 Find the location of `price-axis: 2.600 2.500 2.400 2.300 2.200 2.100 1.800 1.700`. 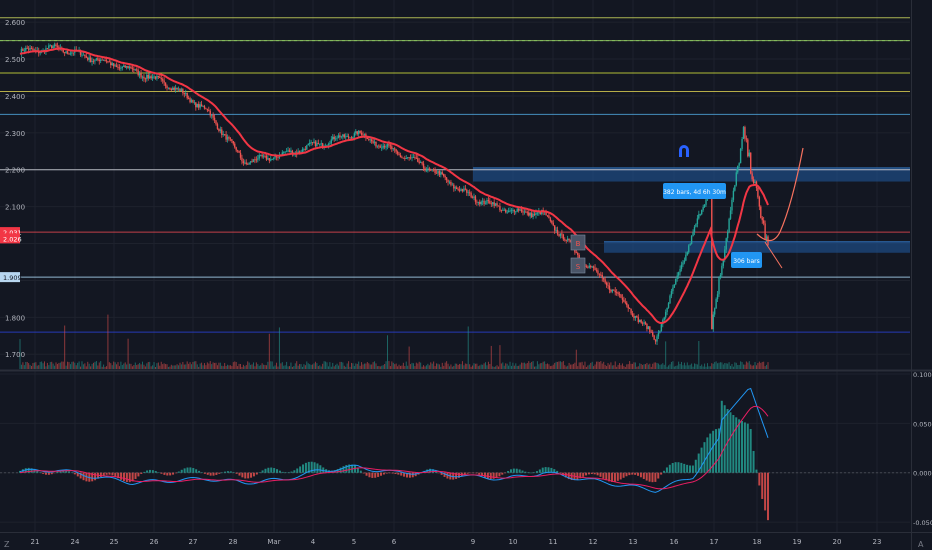

price-axis: 2.600 2.500 2.400 2.300 2.200 2.100 1.800 1.700 is located at coordinates (15, 189).